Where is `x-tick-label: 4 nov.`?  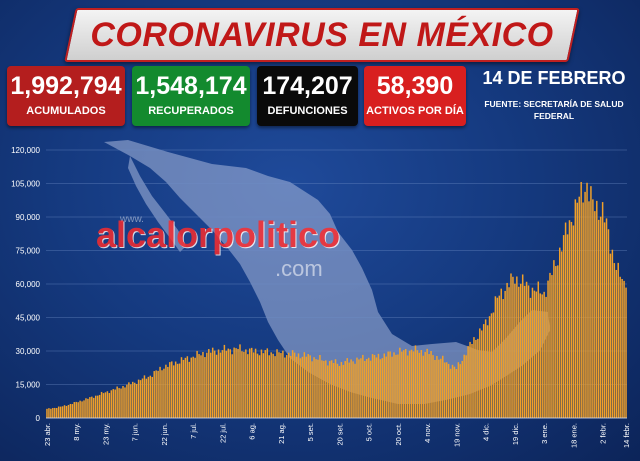 x-tick-label: 4 nov. is located at coordinates (427, 433).